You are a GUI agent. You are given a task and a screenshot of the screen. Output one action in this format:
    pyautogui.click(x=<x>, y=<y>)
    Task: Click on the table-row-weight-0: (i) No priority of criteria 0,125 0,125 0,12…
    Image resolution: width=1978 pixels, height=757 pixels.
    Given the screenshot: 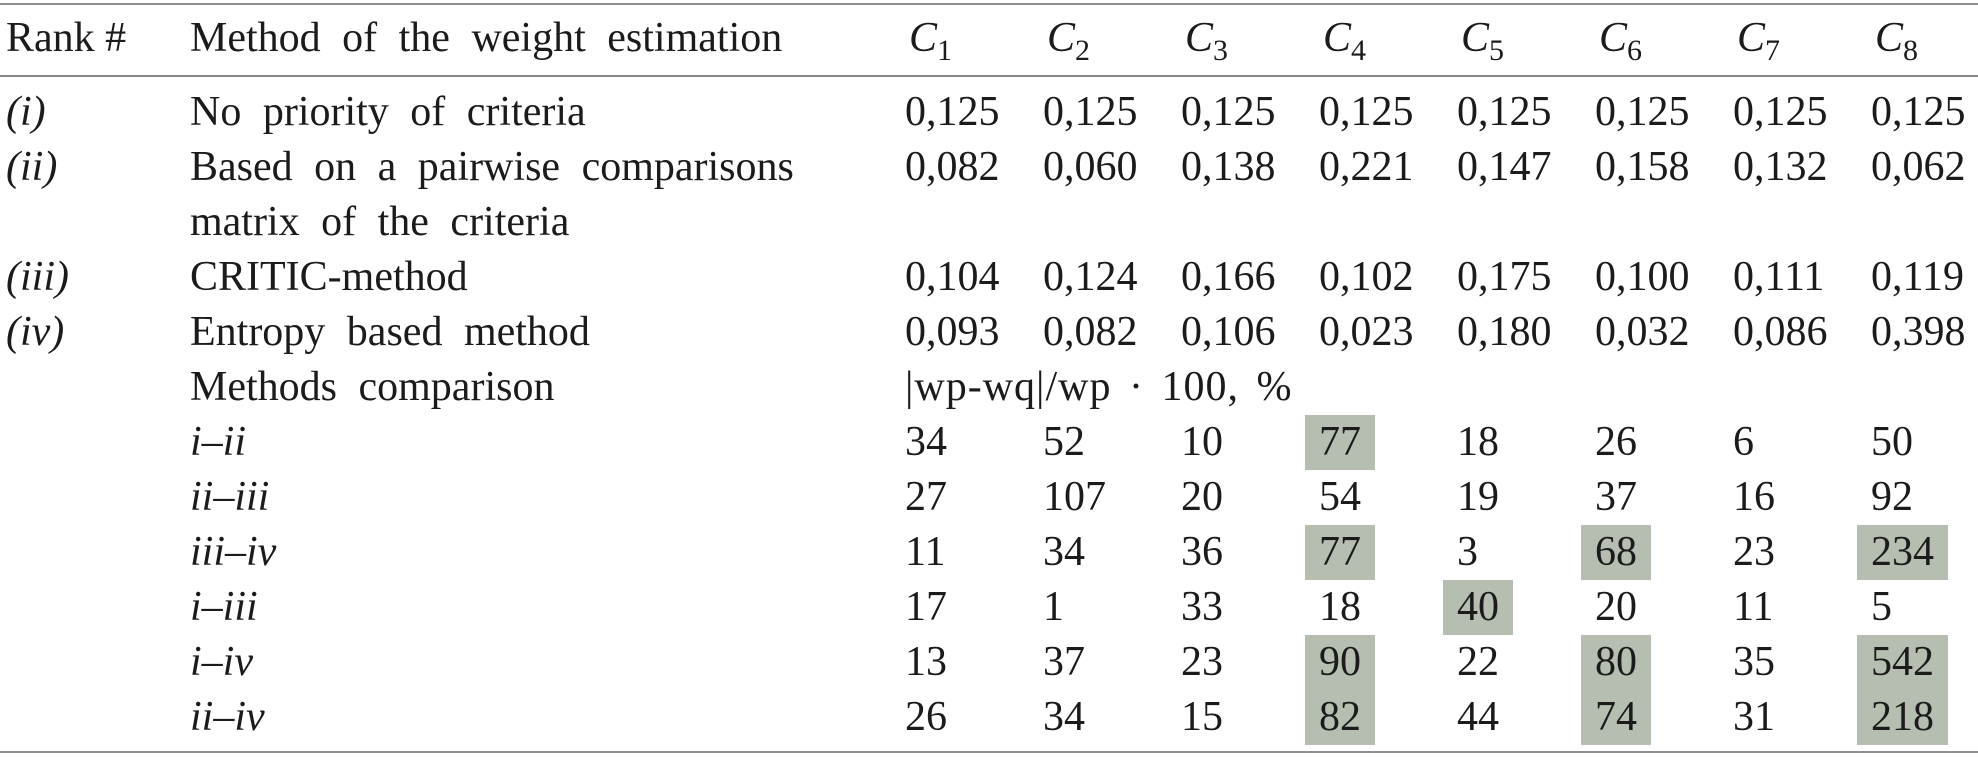 What is the action you would take?
    pyautogui.click(x=989, y=112)
    